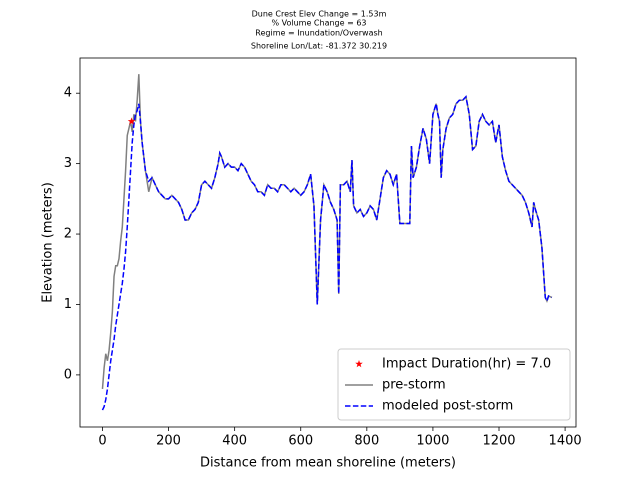 This screenshot has width=640, height=484. Describe the element at coordinates (102, 441) in the screenshot. I see `x-tick-label: 0` at that location.